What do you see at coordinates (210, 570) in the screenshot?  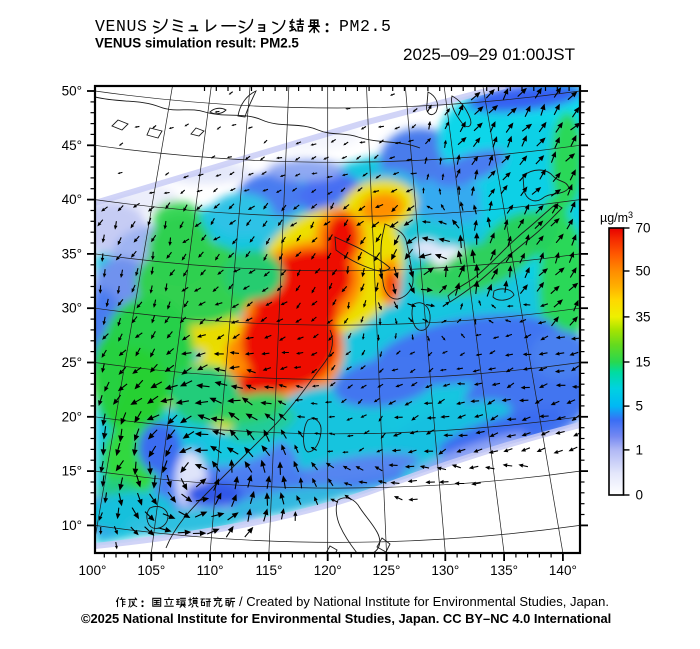 I see `svg-text: 110°` at bounding box center [210, 570].